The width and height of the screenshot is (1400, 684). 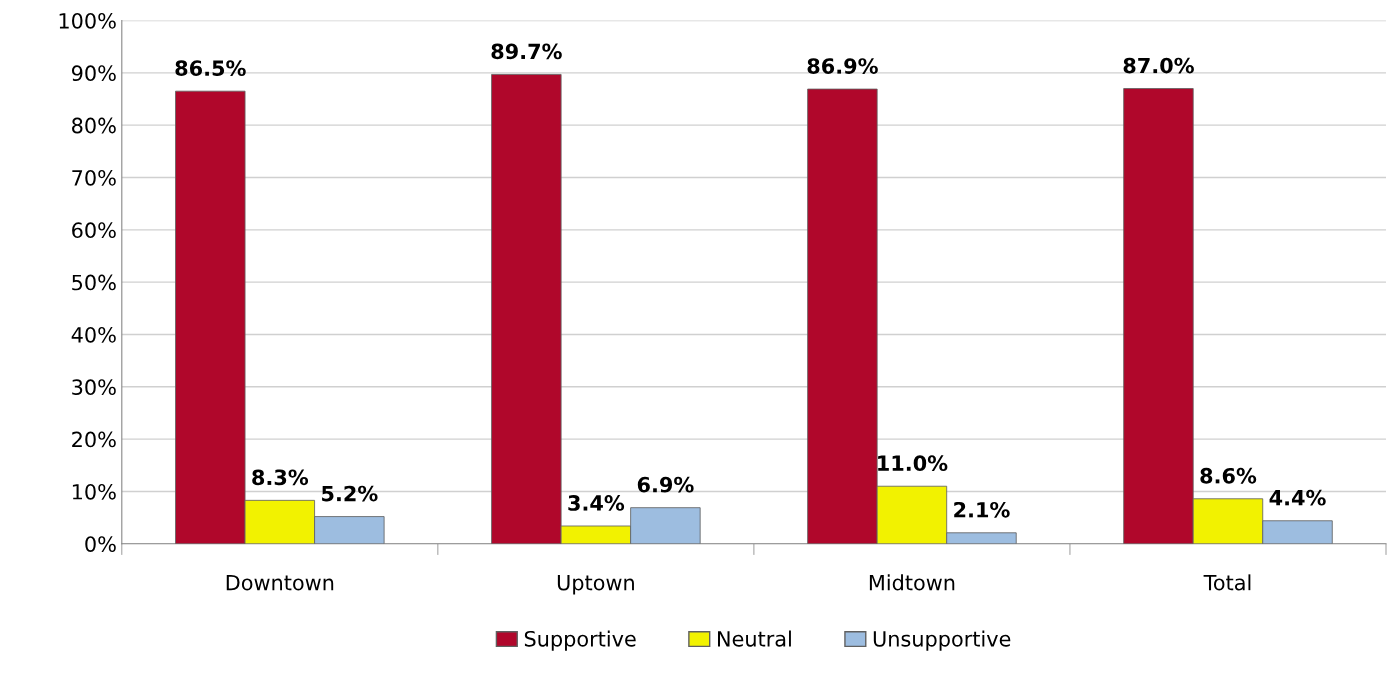 I want to click on legend-label: Neutral, so click(x=754, y=638).